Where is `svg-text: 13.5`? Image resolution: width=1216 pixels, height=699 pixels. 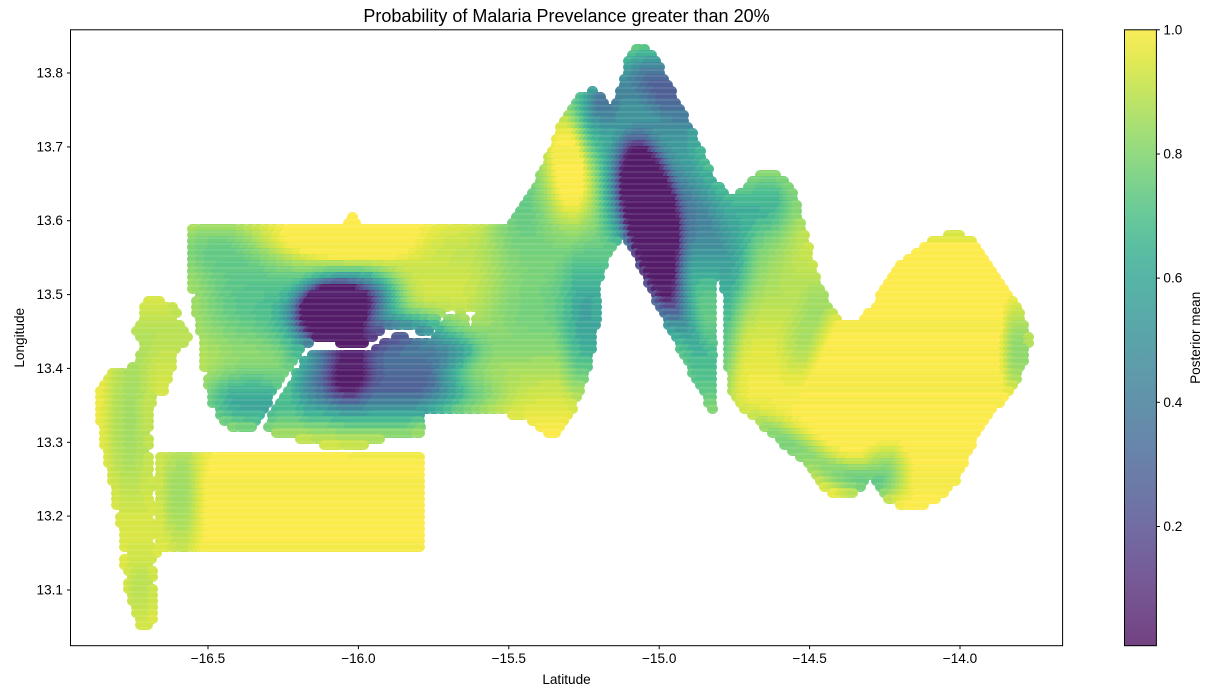
svg-text: 13.5 is located at coordinates (50, 294).